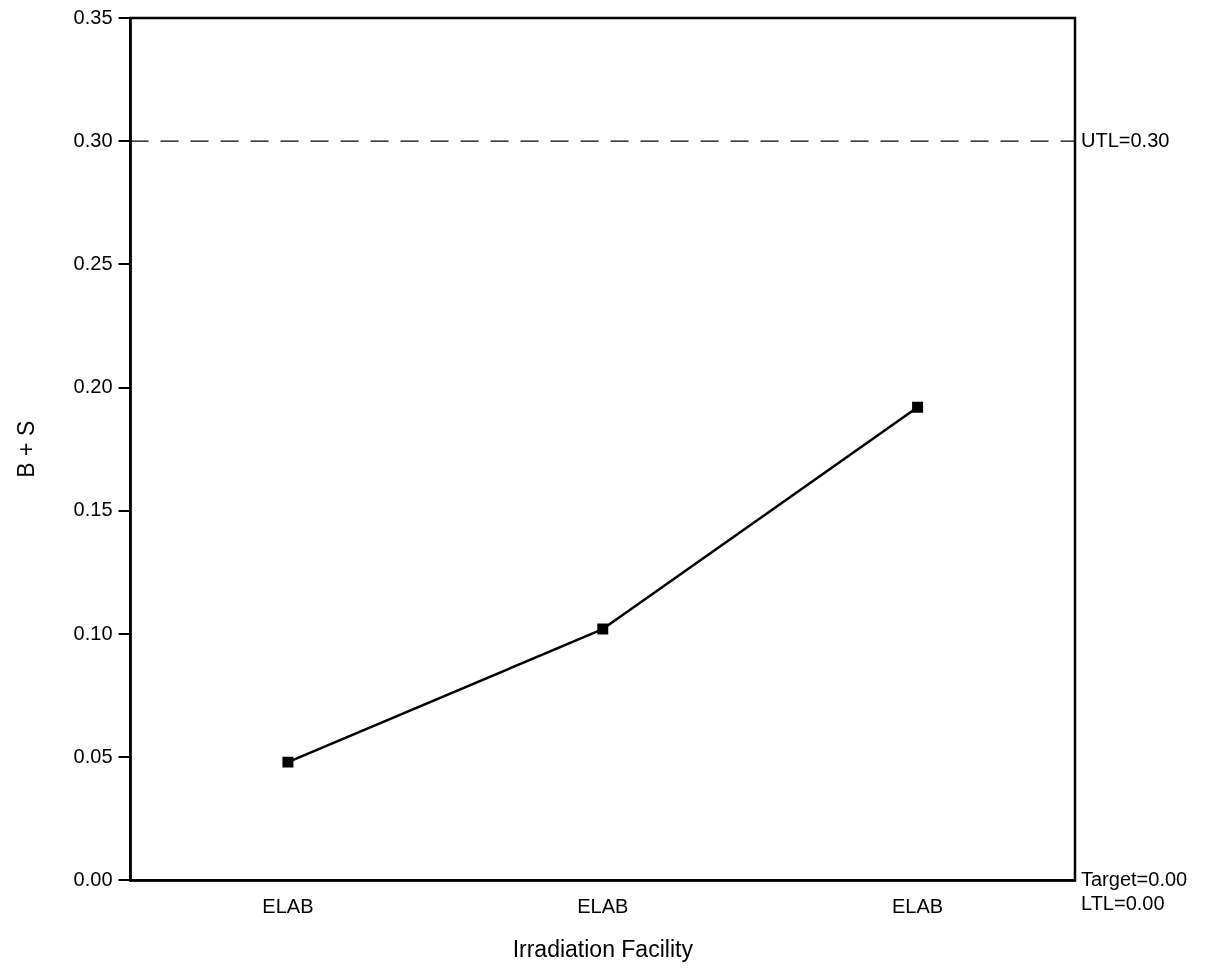  I want to click on y-tick-label: 0.35, so click(93, 16).